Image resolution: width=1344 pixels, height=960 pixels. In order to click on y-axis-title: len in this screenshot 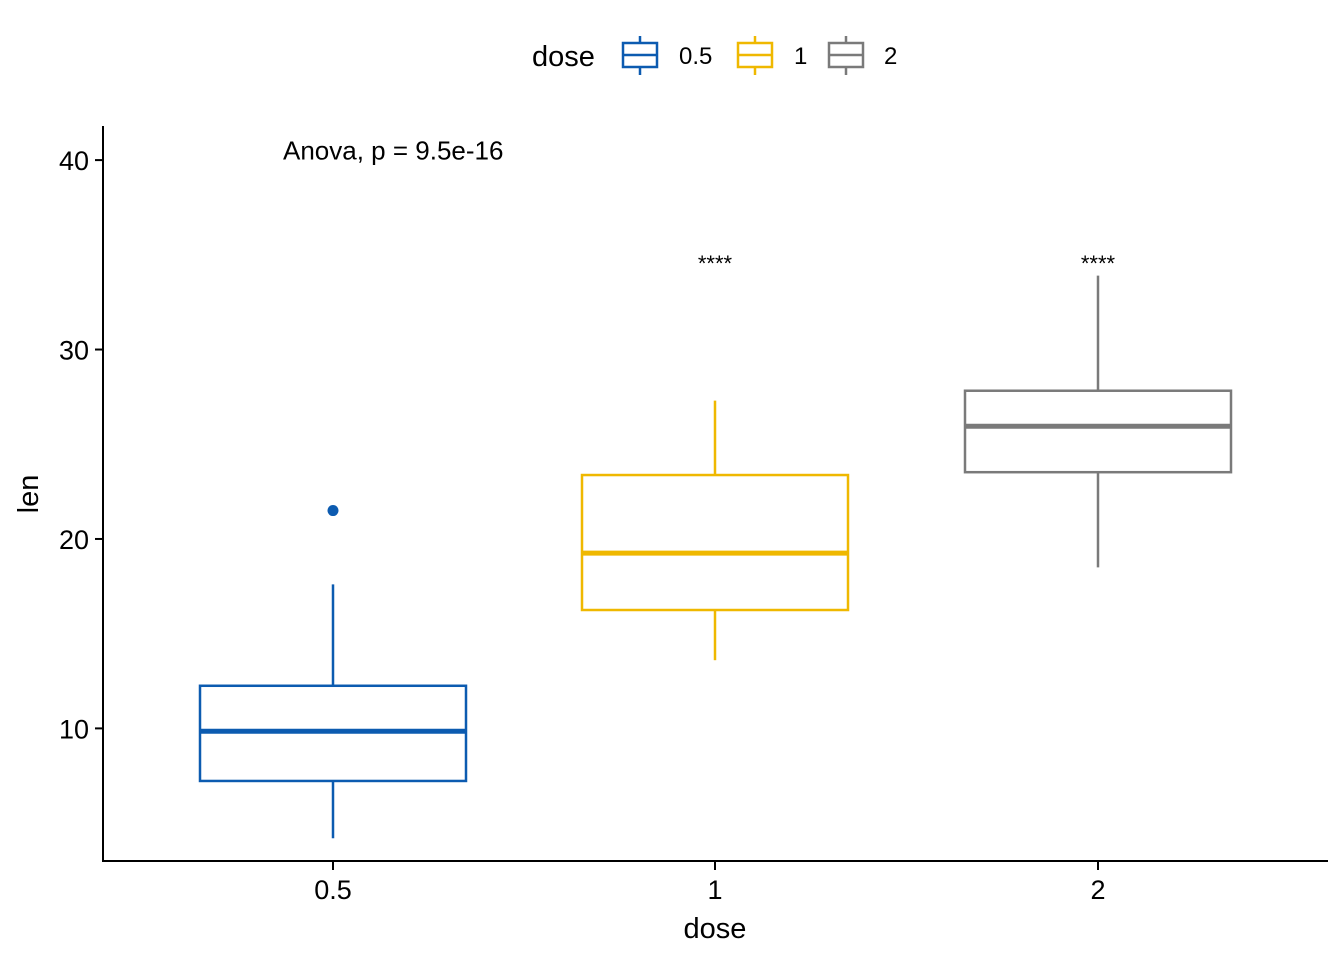, I will do `click(29, 494)`.